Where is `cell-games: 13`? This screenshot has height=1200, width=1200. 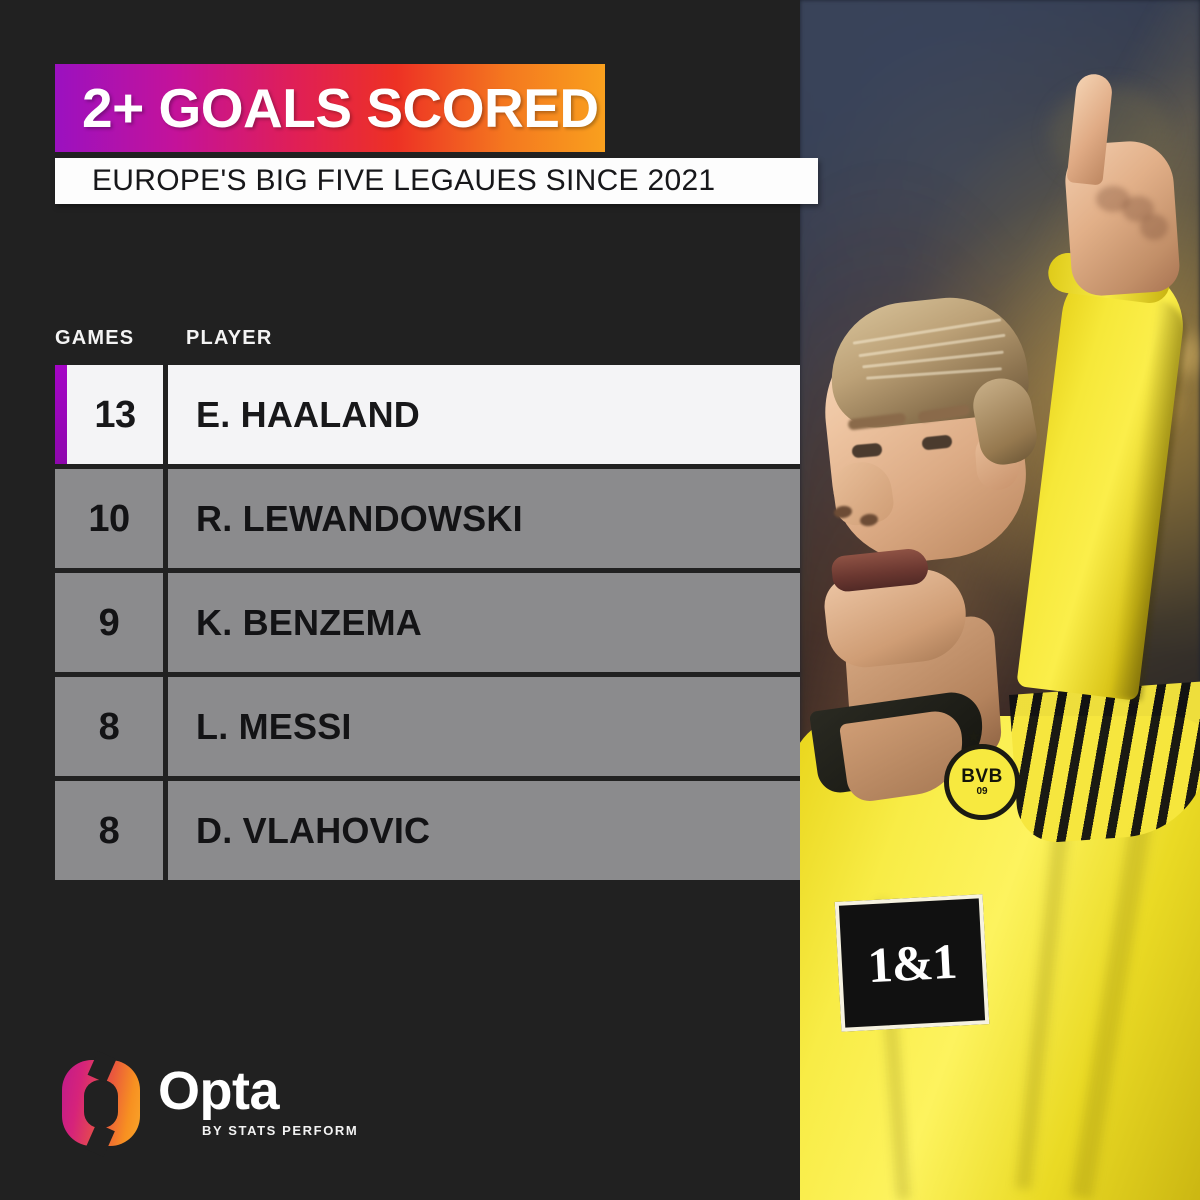
cell-games: 13 is located at coordinates (115, 414).